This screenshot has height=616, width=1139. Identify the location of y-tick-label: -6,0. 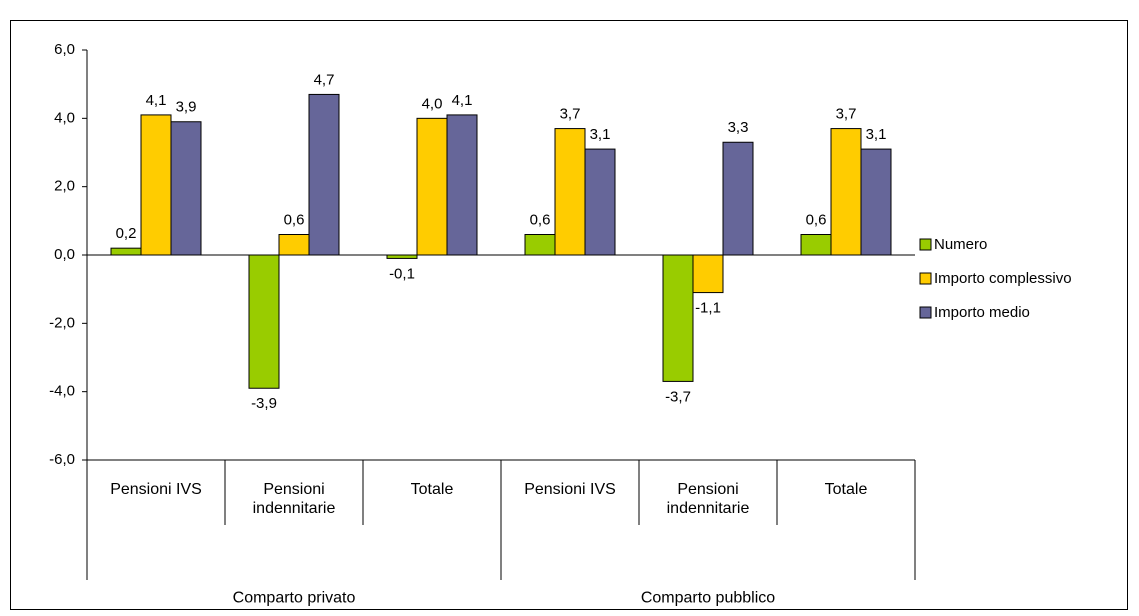
(62, 459).